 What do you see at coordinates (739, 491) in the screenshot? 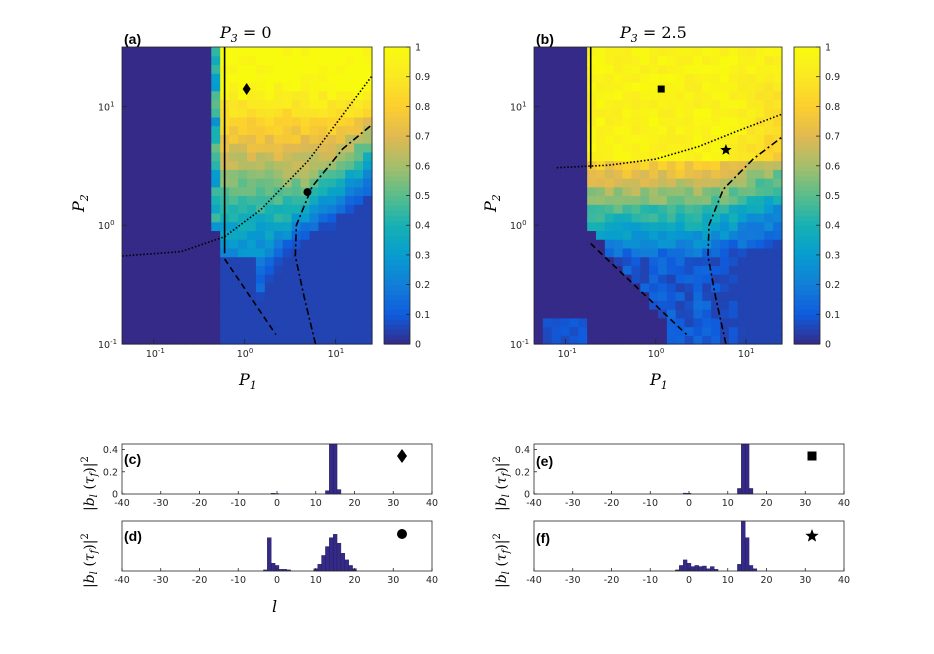
I see `bar` at bounding box center [739, 491].